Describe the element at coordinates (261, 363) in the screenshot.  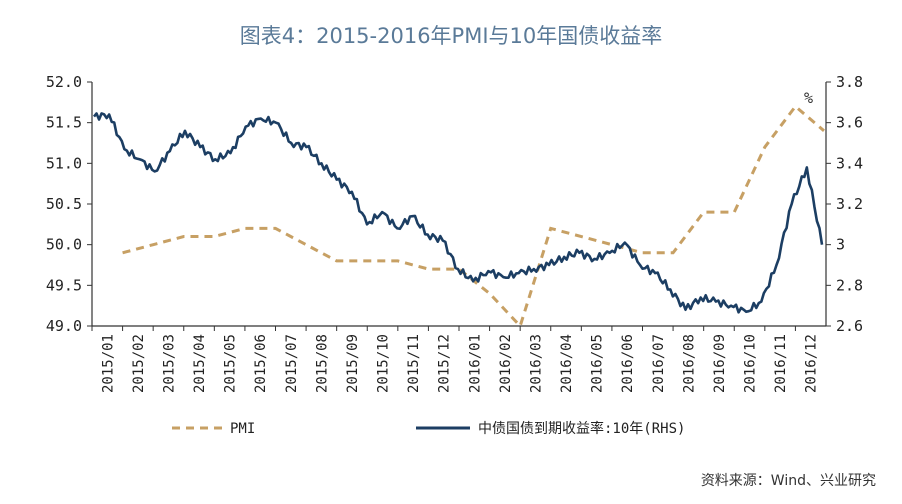
I see `x-tick-label: 2015/06` at that location.